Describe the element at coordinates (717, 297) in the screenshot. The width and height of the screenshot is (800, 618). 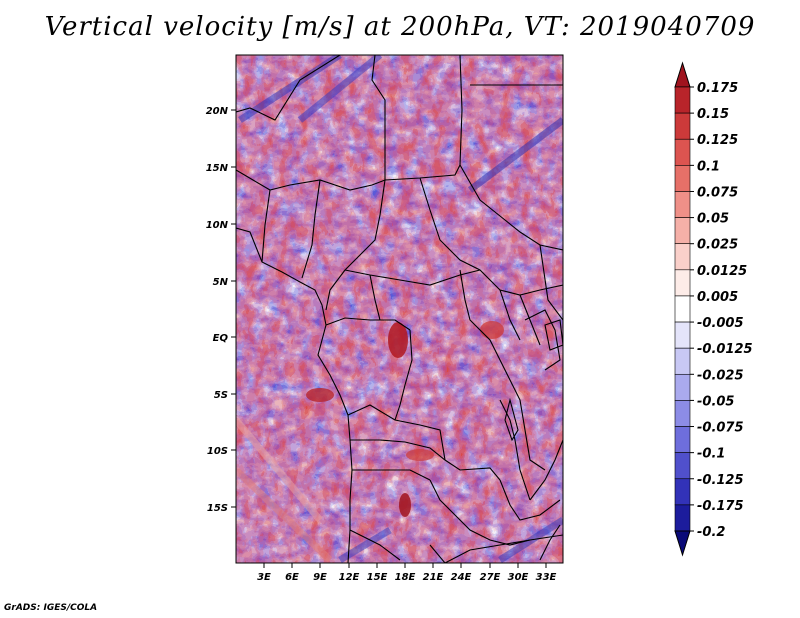
I see `colorbar-label: 0.005` at that location.